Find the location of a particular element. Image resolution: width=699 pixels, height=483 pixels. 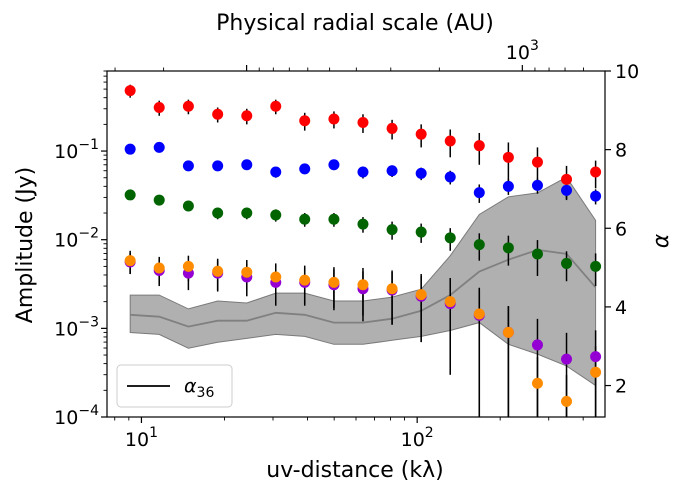

y2-tick-label: 10 is located at coordinates (627, 72).